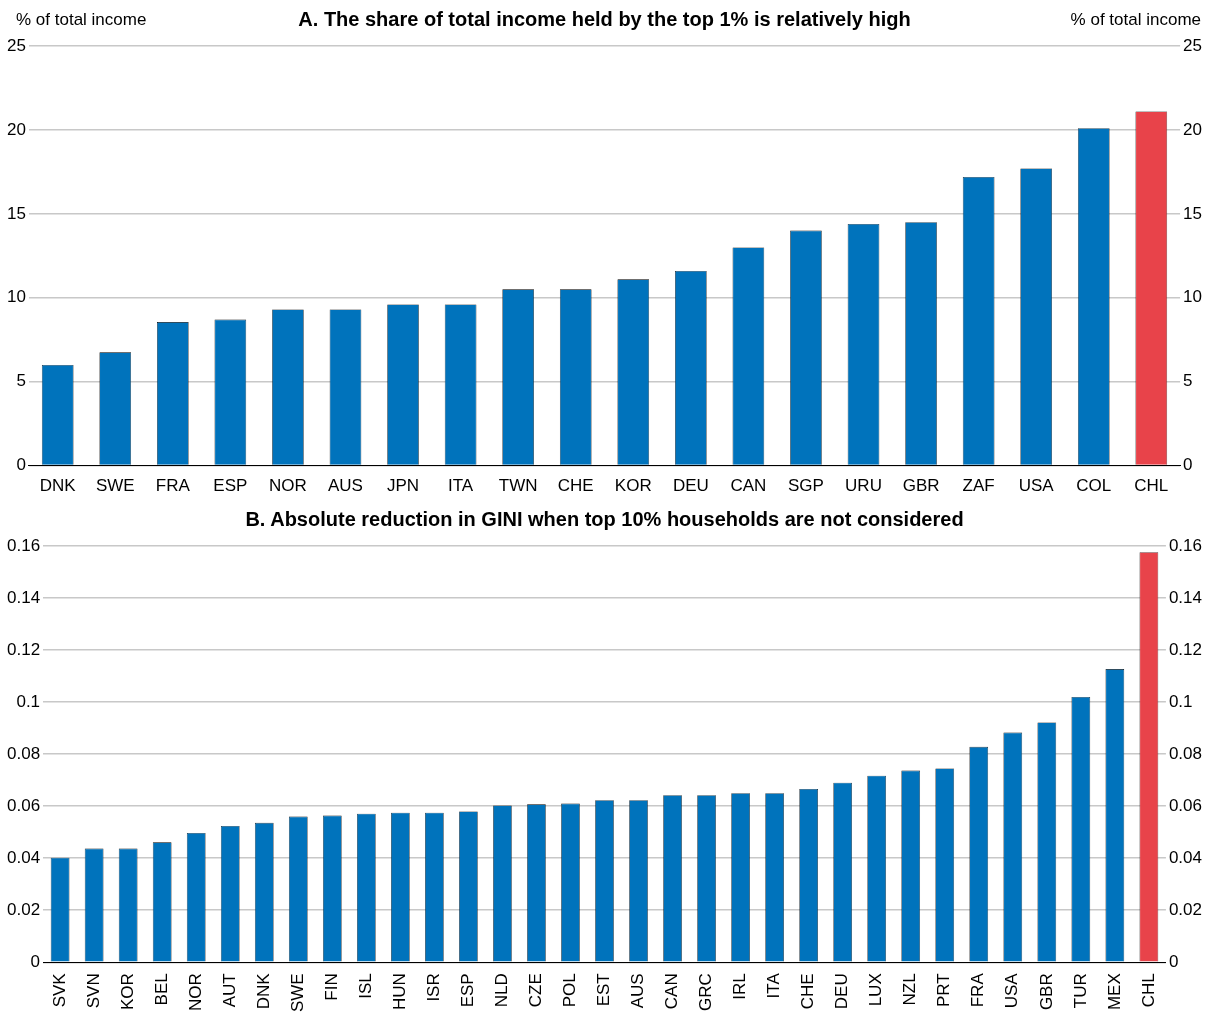 This screenshot has width=1213, height=1015. I want to click on y2-tick-label: 20, so click(1193, 129).